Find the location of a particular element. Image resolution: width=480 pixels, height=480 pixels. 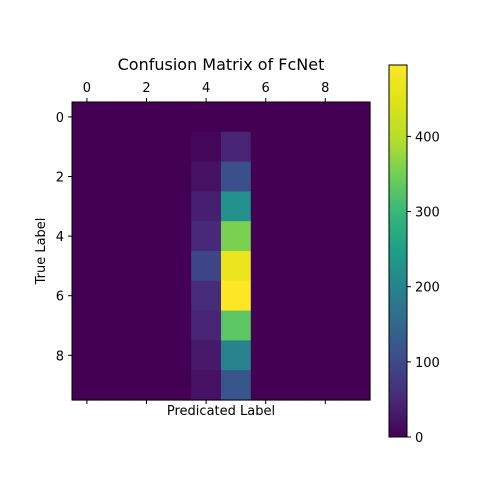

heatmap-cell-r6-c8 is located at coordinates (325, 296).